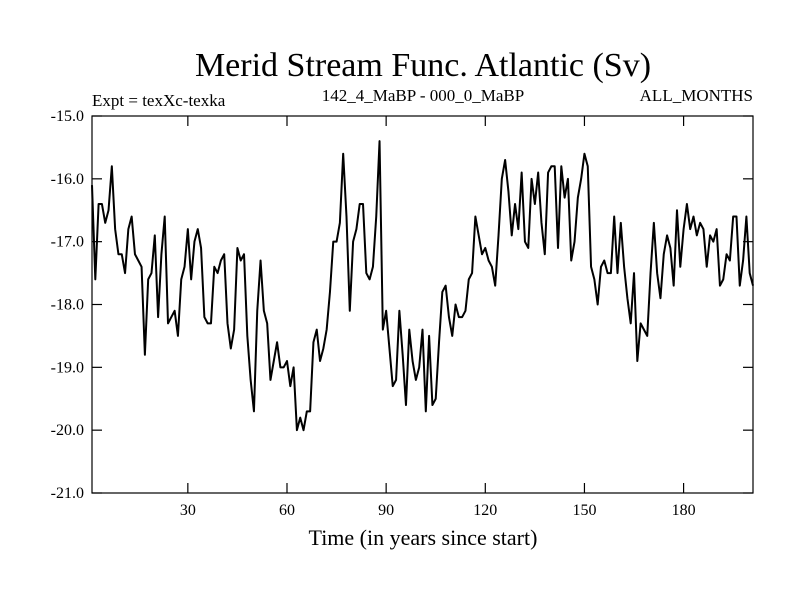 The width and height of the screenshot is (800, 600). What do you see at coordinates (423, 95) in the screenshot?
I see `center-string: 142_4_MaBP - 000_0_MaBP` at bounding box center [423, 95].